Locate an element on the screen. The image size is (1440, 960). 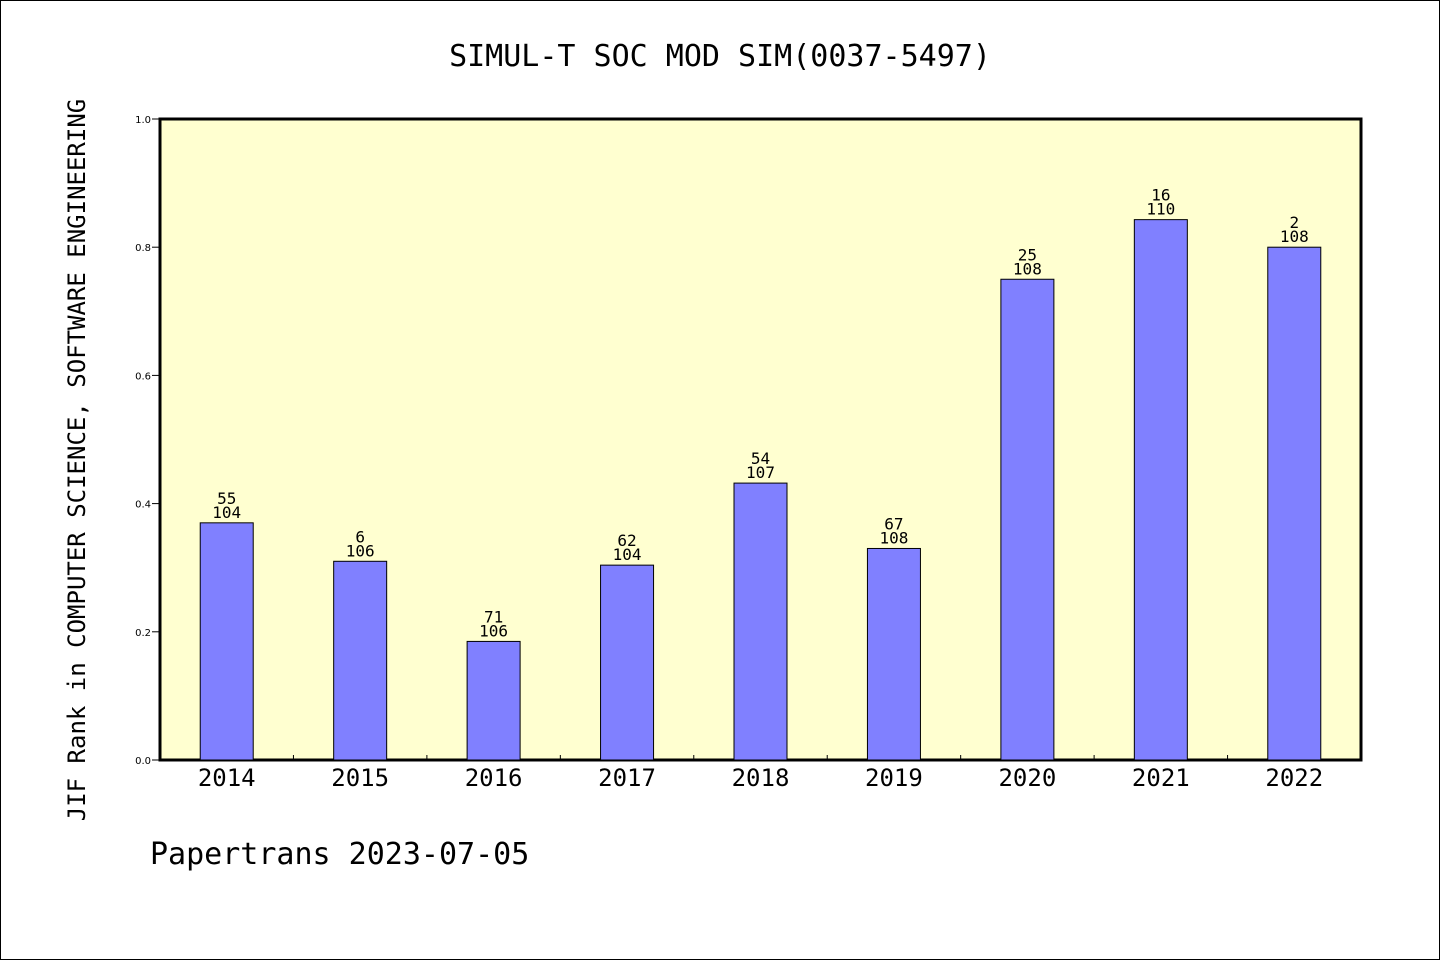
bar-2021 is located at coordinates (1160, 490).